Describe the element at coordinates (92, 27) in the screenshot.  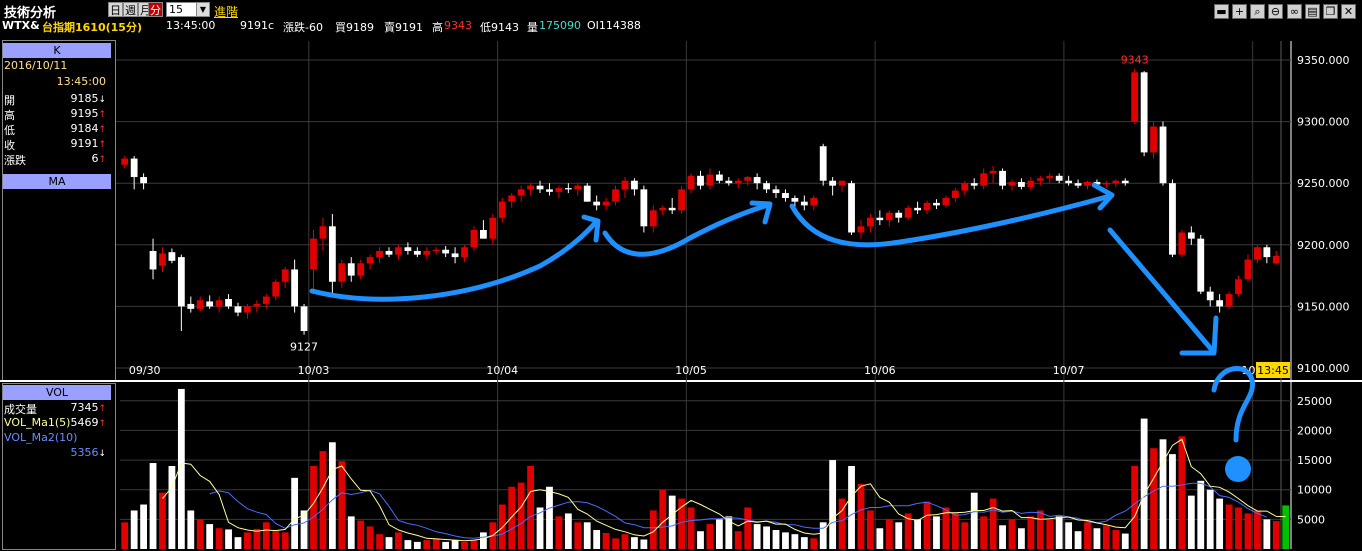
I see `symbol-name: 台指期1610(15分)` at that location.